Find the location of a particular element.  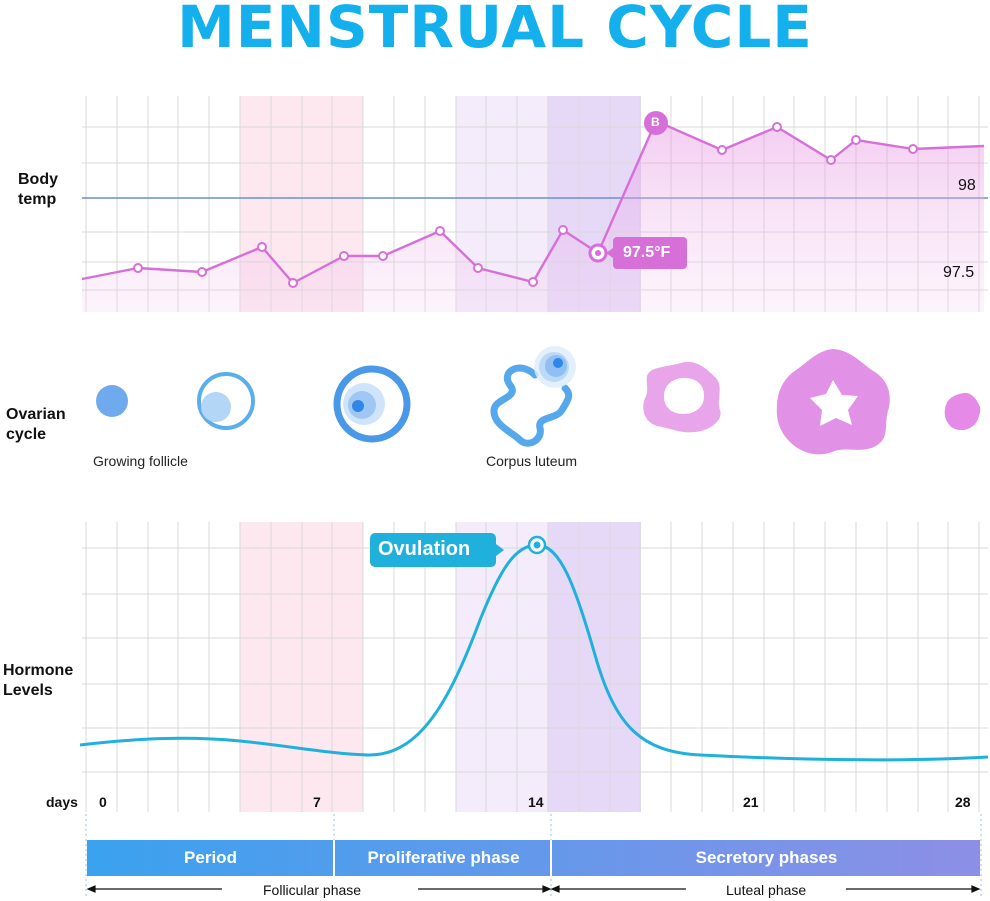

luteal-ring-small-icon is located at coordinates (682, 397).